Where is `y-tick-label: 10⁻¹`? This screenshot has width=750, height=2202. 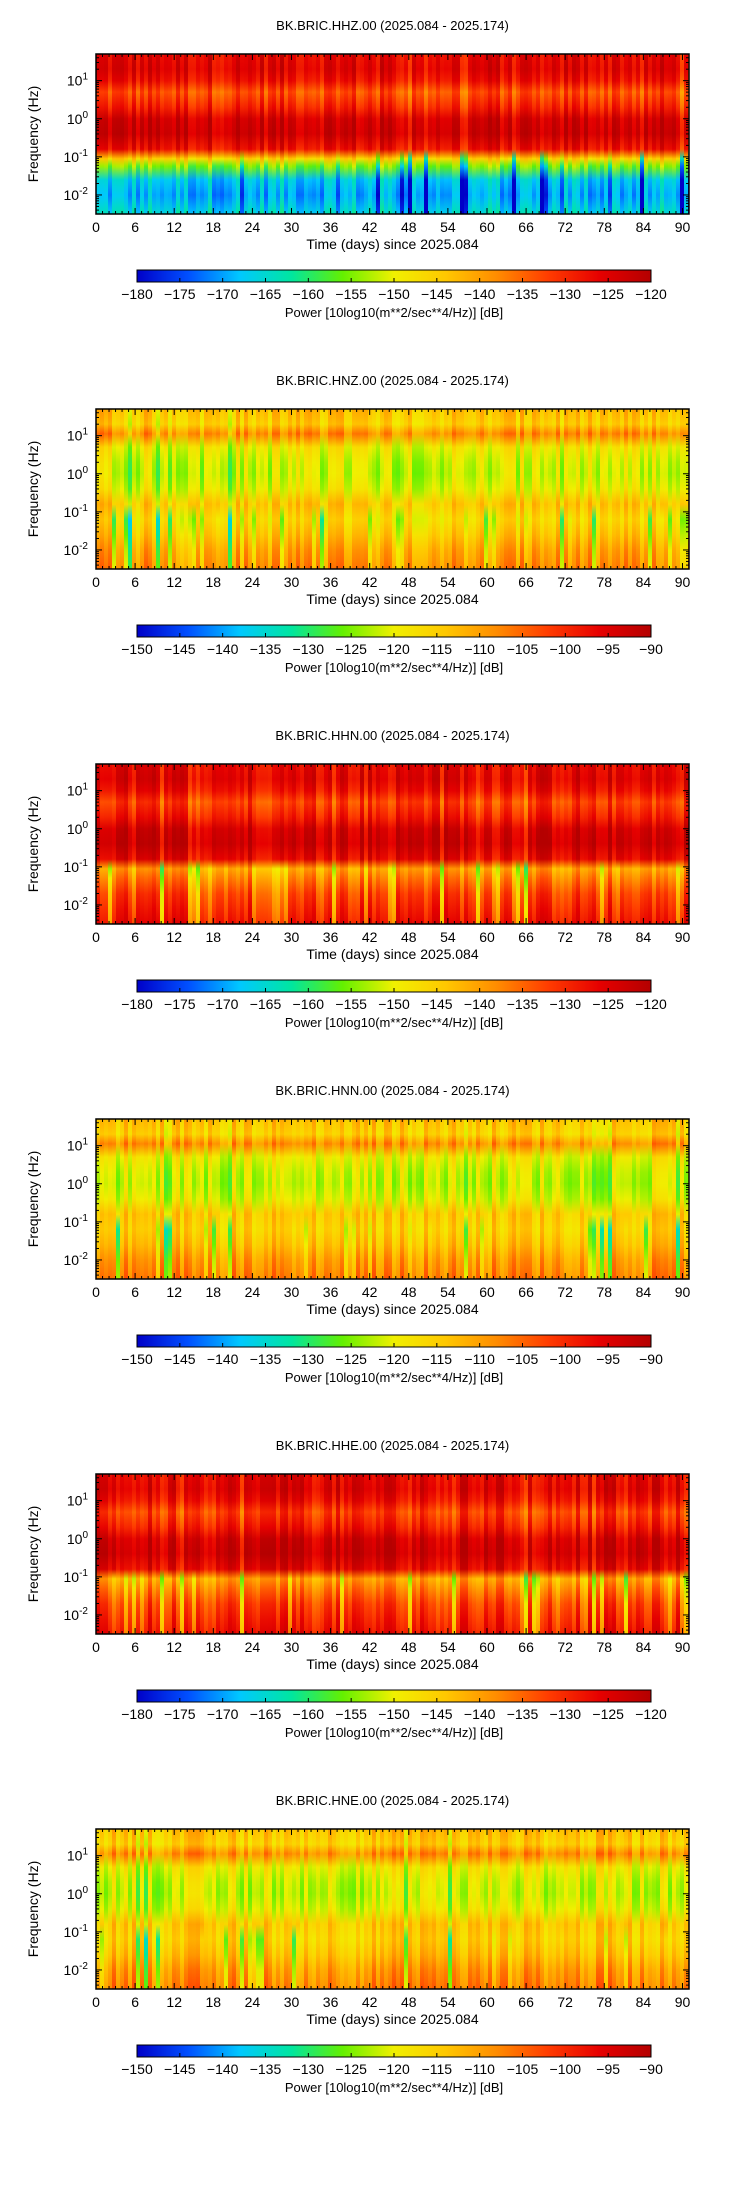
y-tick-label: 10⁻¹ is located at coordinates (76, 156).